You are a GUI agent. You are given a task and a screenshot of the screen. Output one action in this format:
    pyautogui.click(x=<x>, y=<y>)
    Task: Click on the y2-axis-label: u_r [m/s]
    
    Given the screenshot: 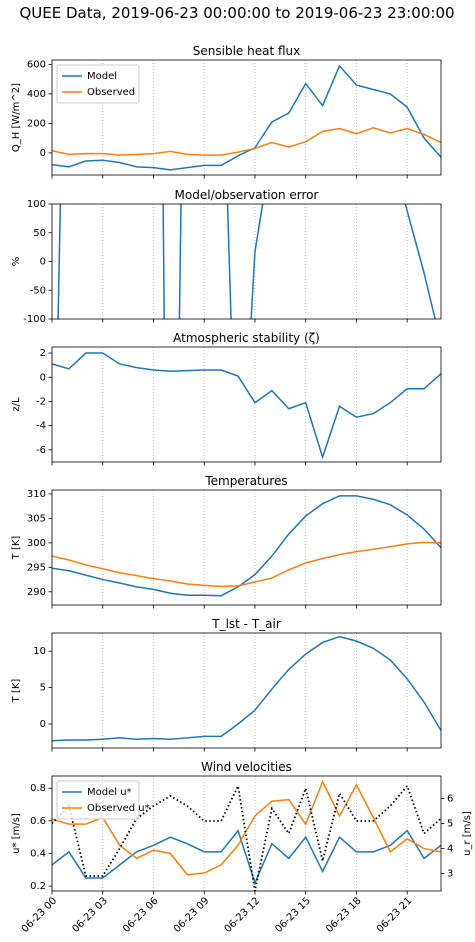 What is the action you would take?
    pyautogui.click(x=467, y=833)
    